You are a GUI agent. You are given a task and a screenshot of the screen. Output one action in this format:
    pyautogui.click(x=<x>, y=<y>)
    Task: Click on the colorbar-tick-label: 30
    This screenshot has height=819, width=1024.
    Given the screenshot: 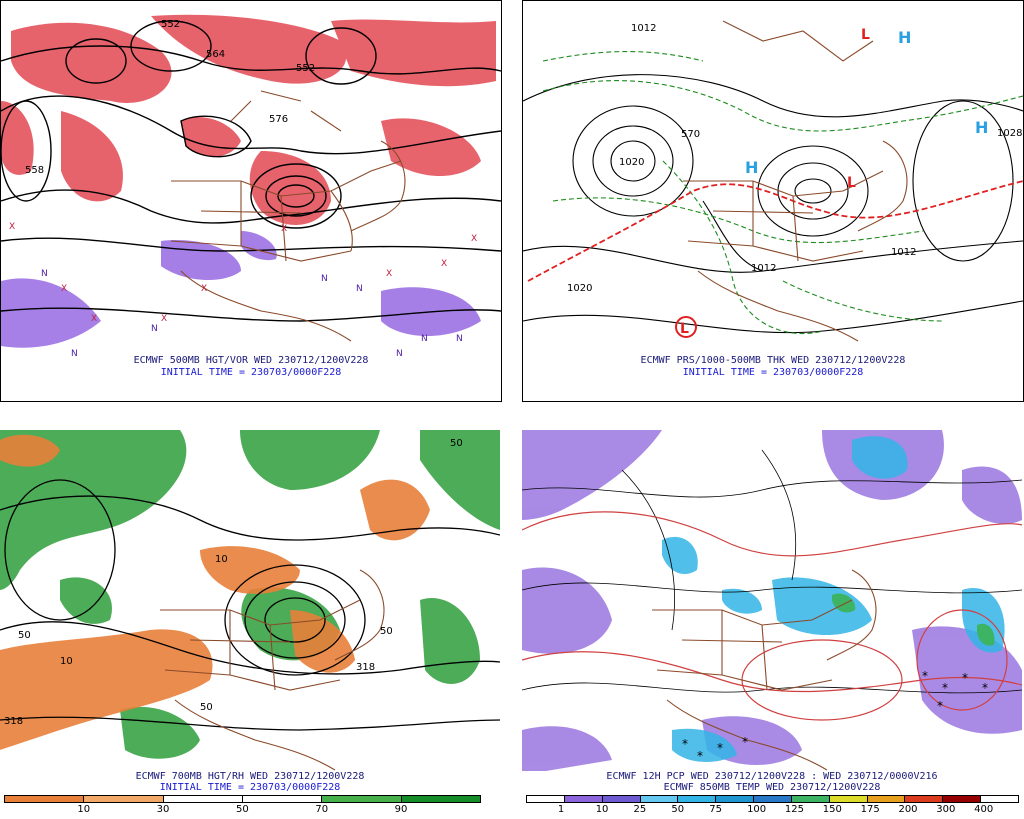 What is the action you would take?
    pyautogui.click(x=163, y=809)
    